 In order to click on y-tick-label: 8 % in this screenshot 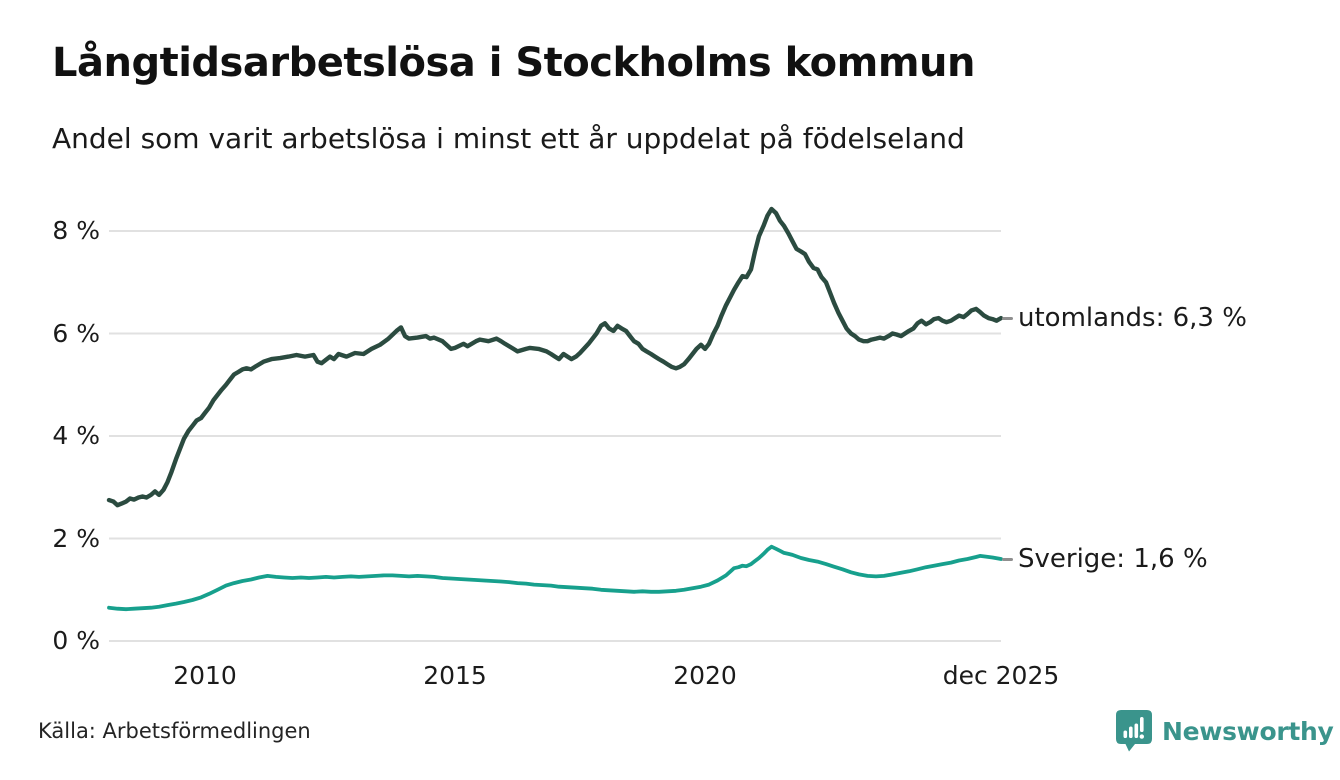, I will do `click(76, 230)`.